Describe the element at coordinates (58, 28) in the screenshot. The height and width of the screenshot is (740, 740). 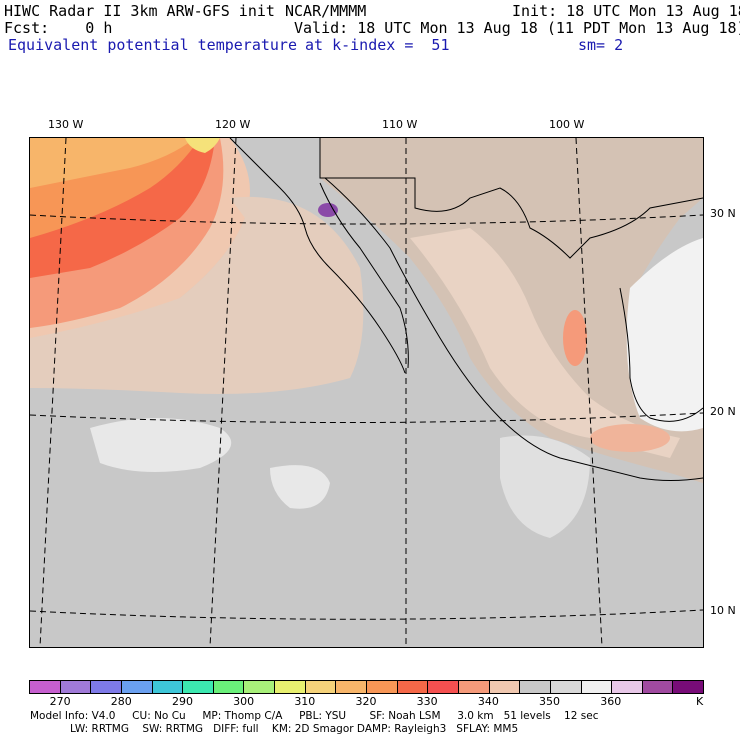
I see `forecast-hour: Fcst: 0 h` at that location.